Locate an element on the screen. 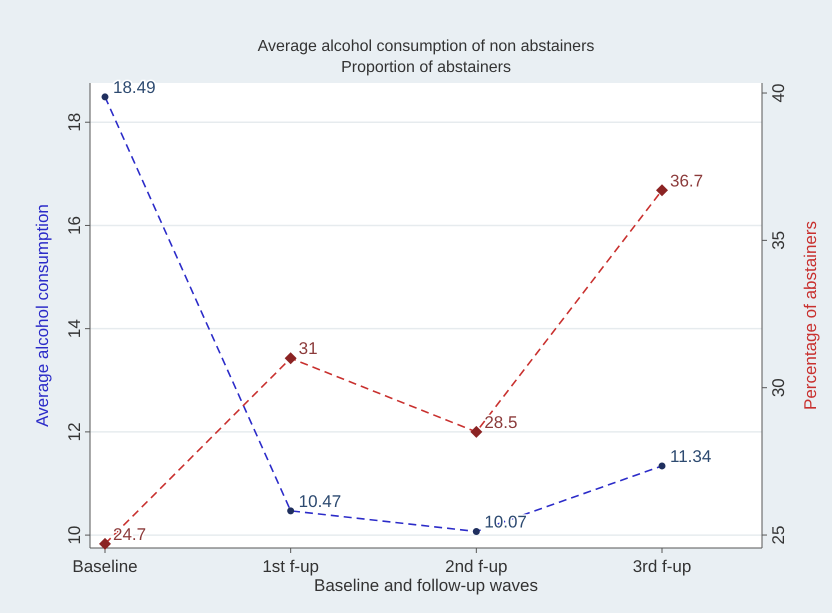 Image resolution: width=832 pixels, height=613 pixels. chart-title: Average alcohol consumption of non abstainers is located at coordinates (426, 46).